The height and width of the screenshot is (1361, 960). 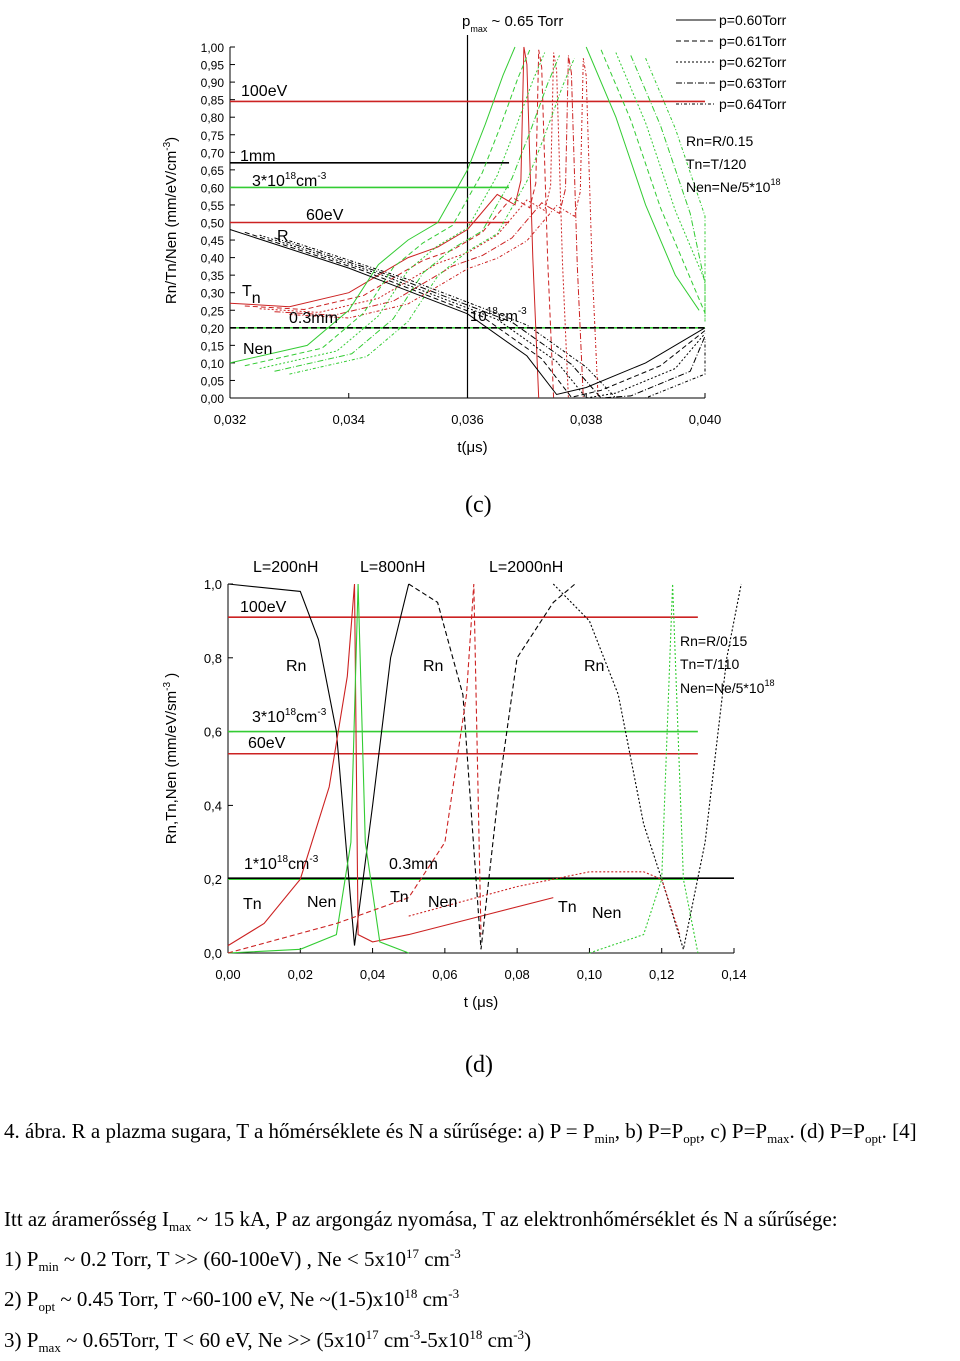 I want to click on legend-entry: p=0.63Torr, so click(x=753, y=83).